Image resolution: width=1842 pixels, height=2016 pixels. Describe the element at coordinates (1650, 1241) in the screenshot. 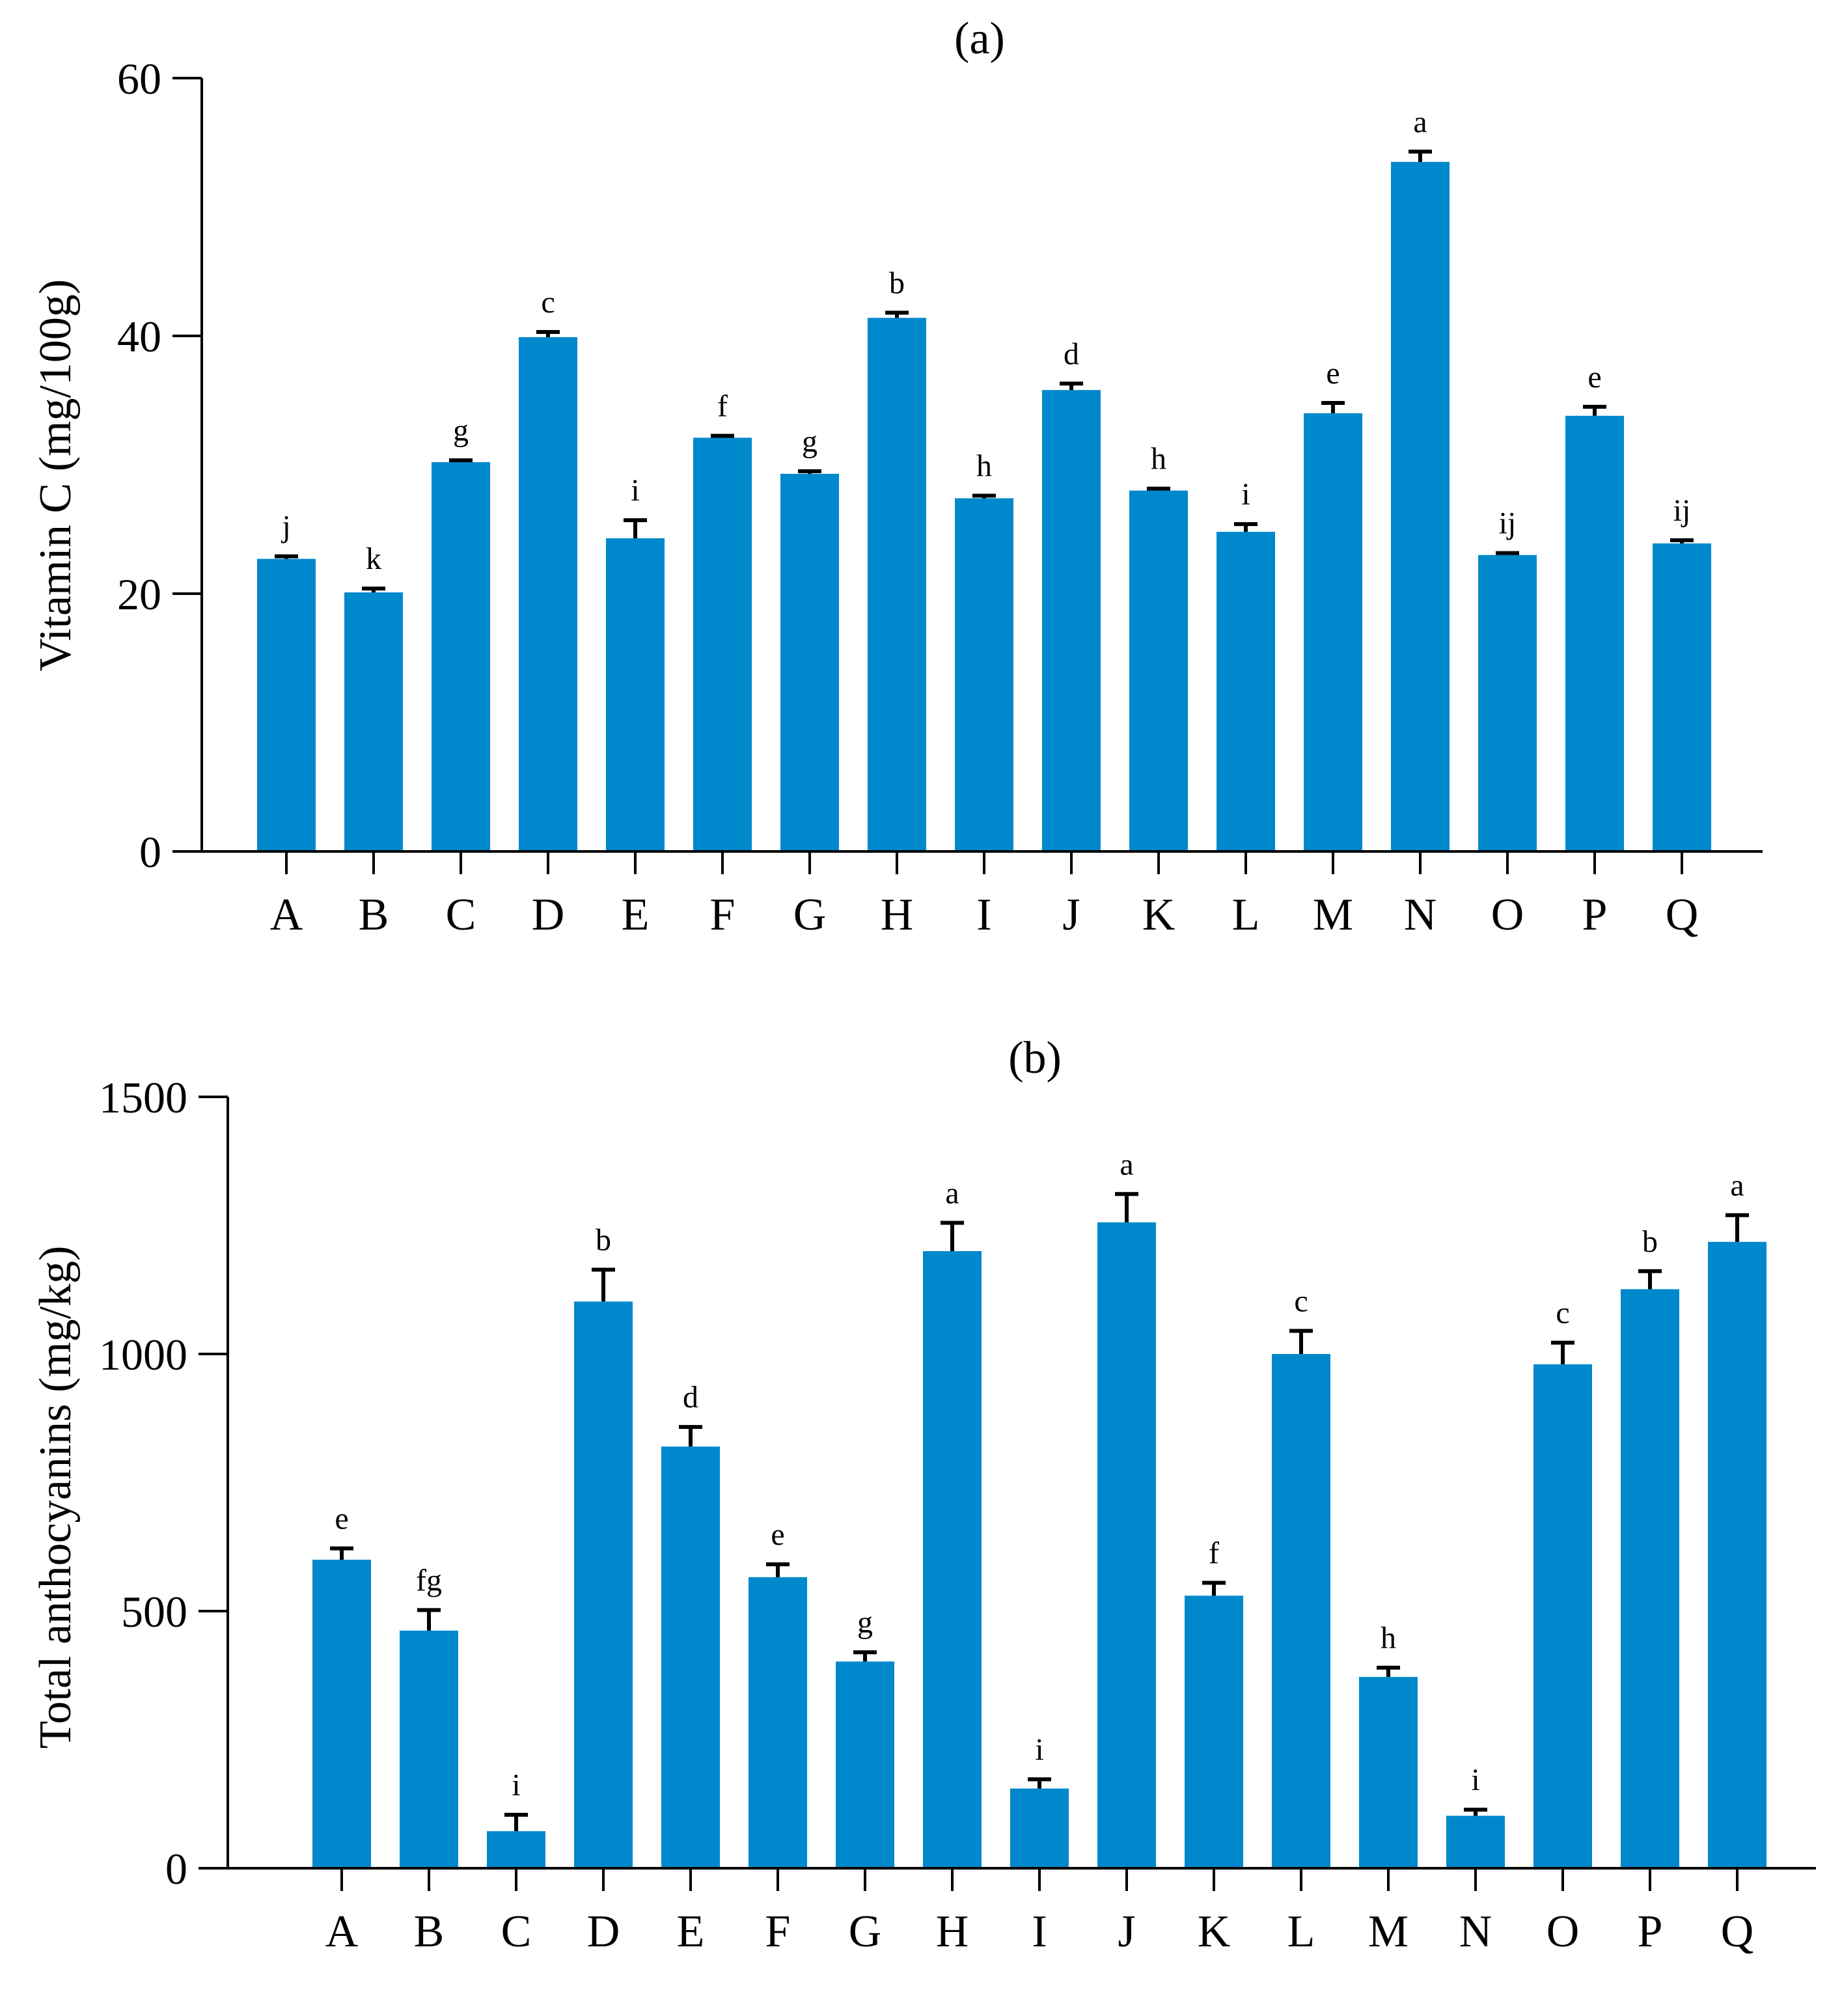

I see `significance-label-P: b` at that location.